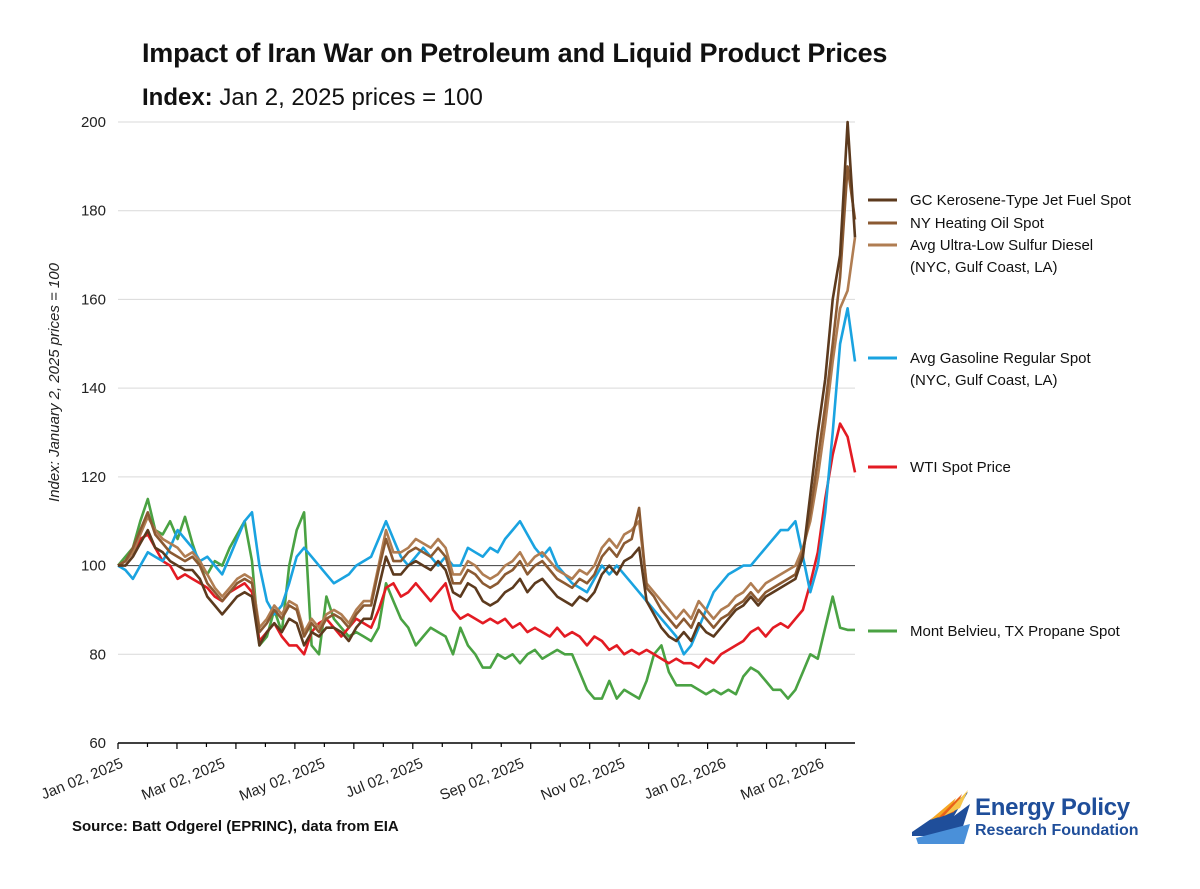 The height and width of the screenshot is (889, 1200). I want to click on eprf-logo-icon, so click(941, 817).